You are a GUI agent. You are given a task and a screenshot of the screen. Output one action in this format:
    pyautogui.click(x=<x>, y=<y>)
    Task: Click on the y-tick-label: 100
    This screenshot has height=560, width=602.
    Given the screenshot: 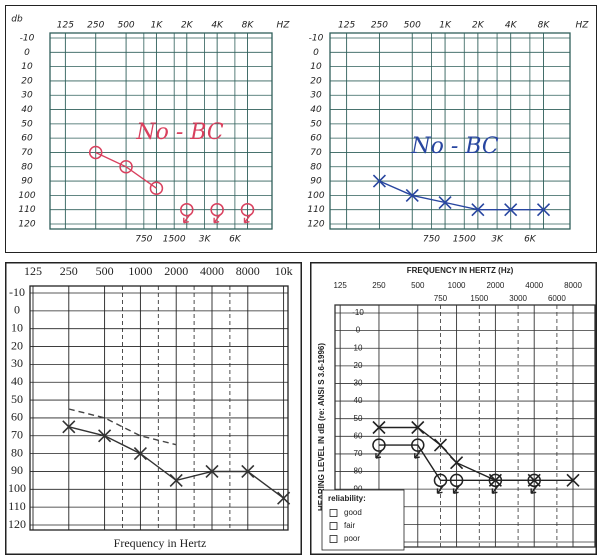 What is the action you would take?
    pyautogui.click(x=17, y=488)
    